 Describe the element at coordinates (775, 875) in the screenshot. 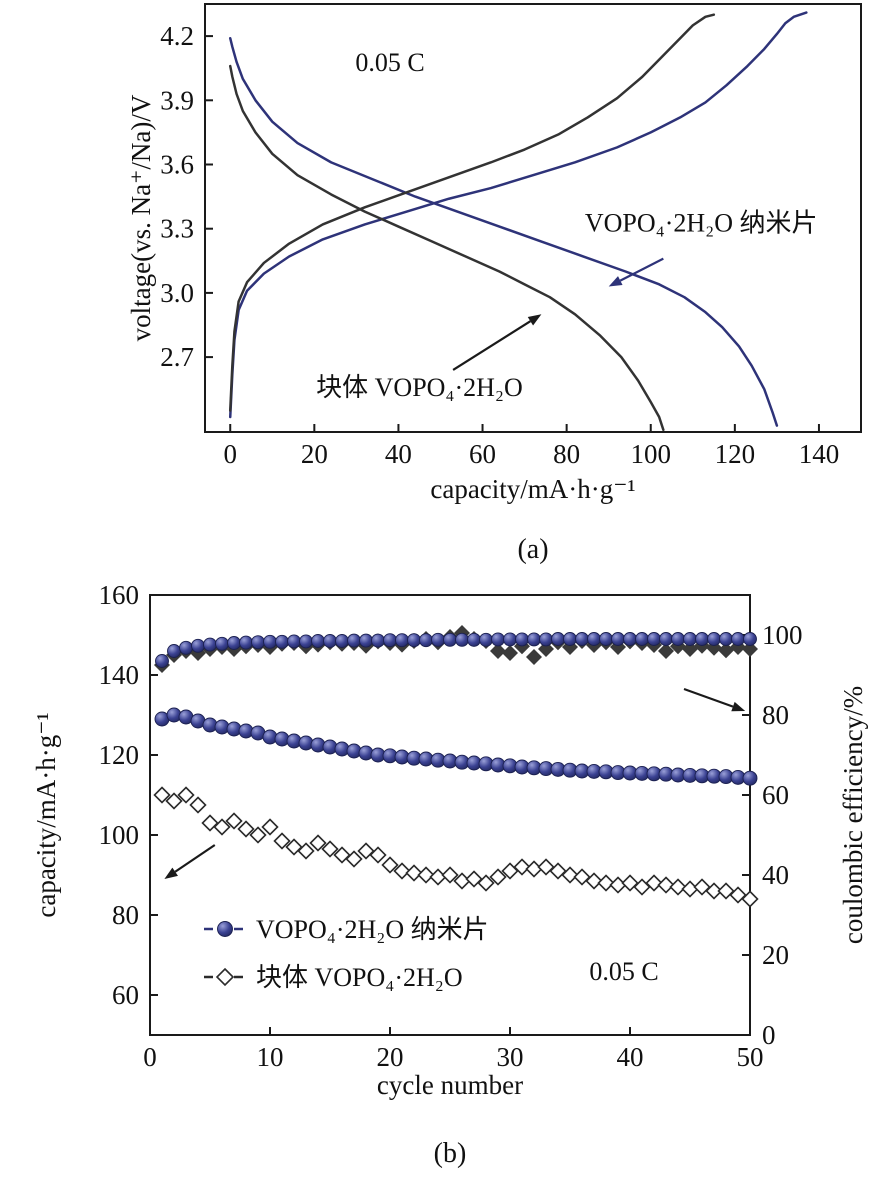

I see `right-y-tick-label: 40` at that location.